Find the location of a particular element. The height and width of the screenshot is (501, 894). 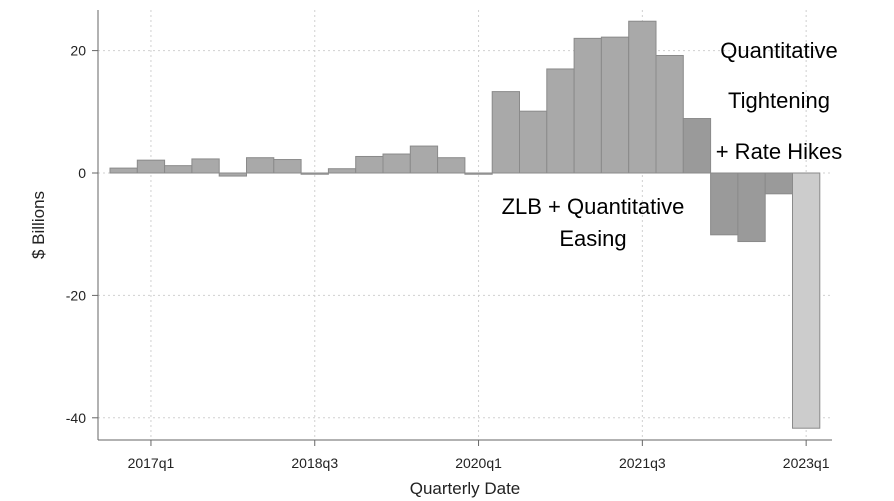

bar-2021q3 is located at coordinates (642, 97).